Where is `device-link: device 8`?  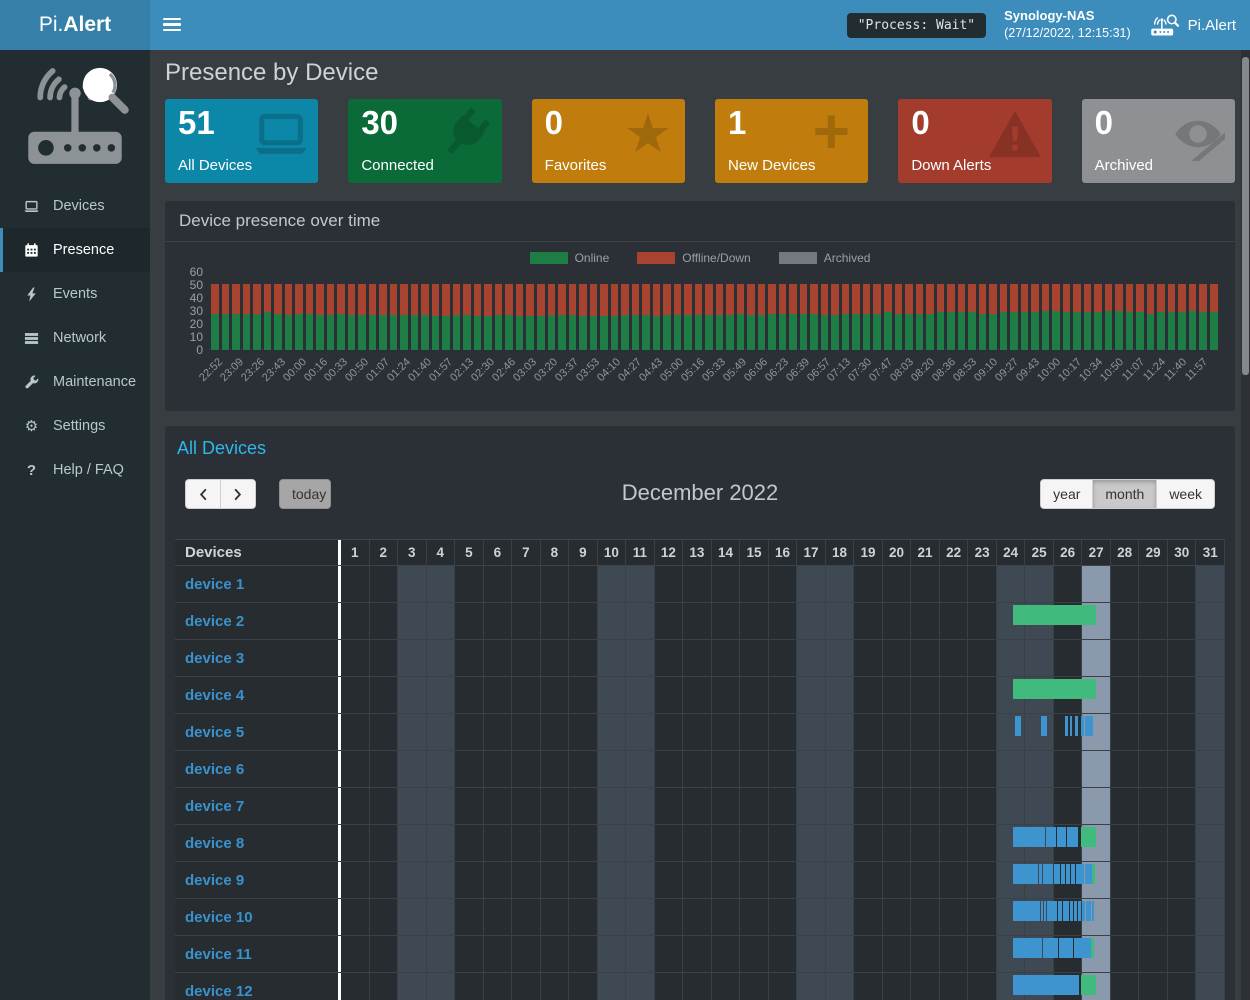 device-link: device 8 is located at coordinates (215, 843).